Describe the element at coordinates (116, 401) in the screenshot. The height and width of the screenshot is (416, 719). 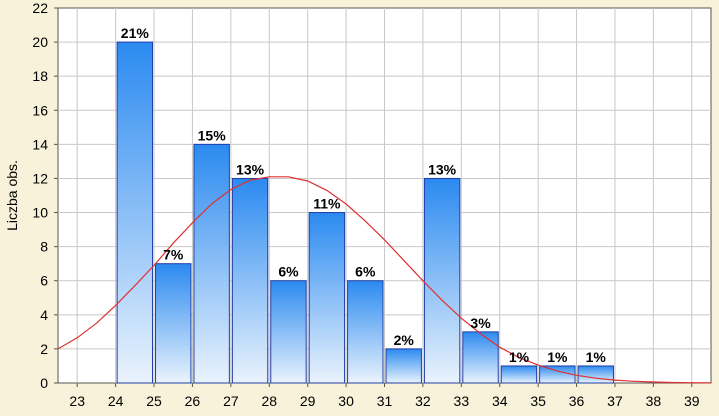
I see `x-tick-label: 24` at that location.